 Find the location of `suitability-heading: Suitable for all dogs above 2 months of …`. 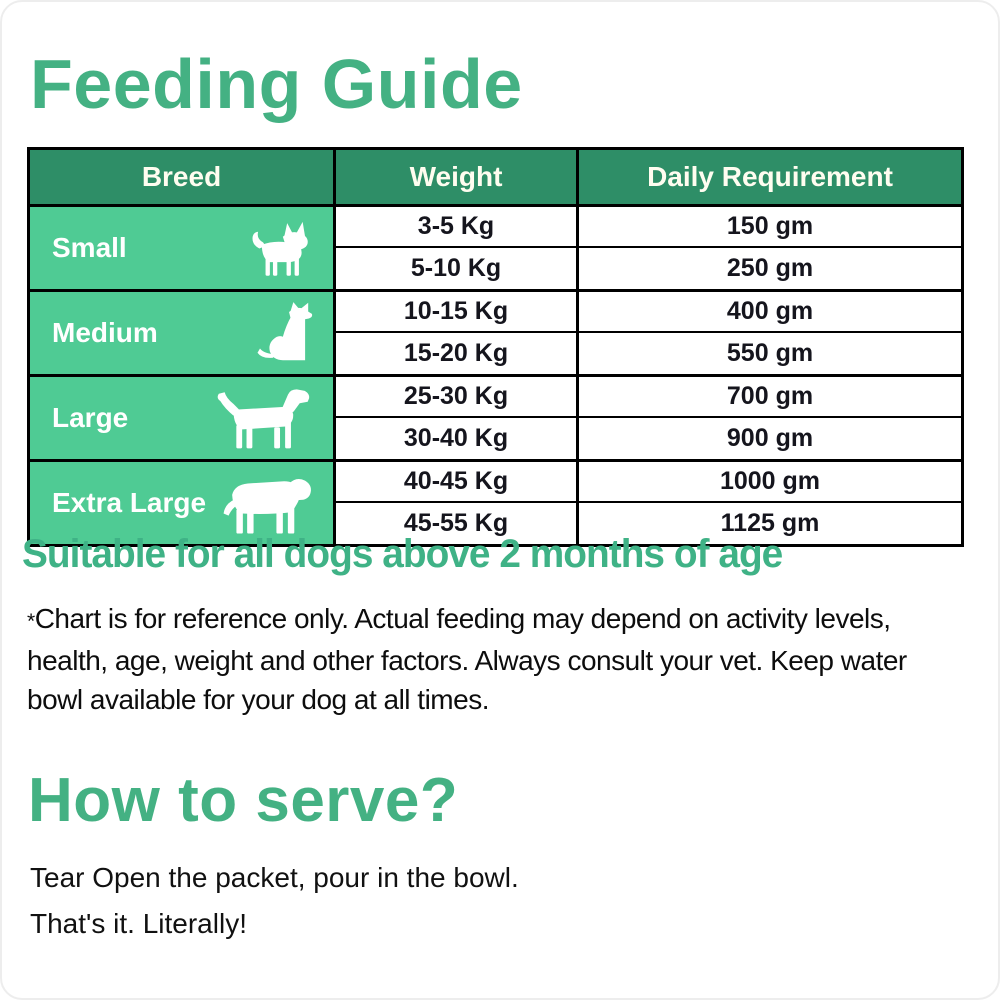

suitability-heading: Suitable for all dogs above 2 months of … is located at coordinates (402, 554).